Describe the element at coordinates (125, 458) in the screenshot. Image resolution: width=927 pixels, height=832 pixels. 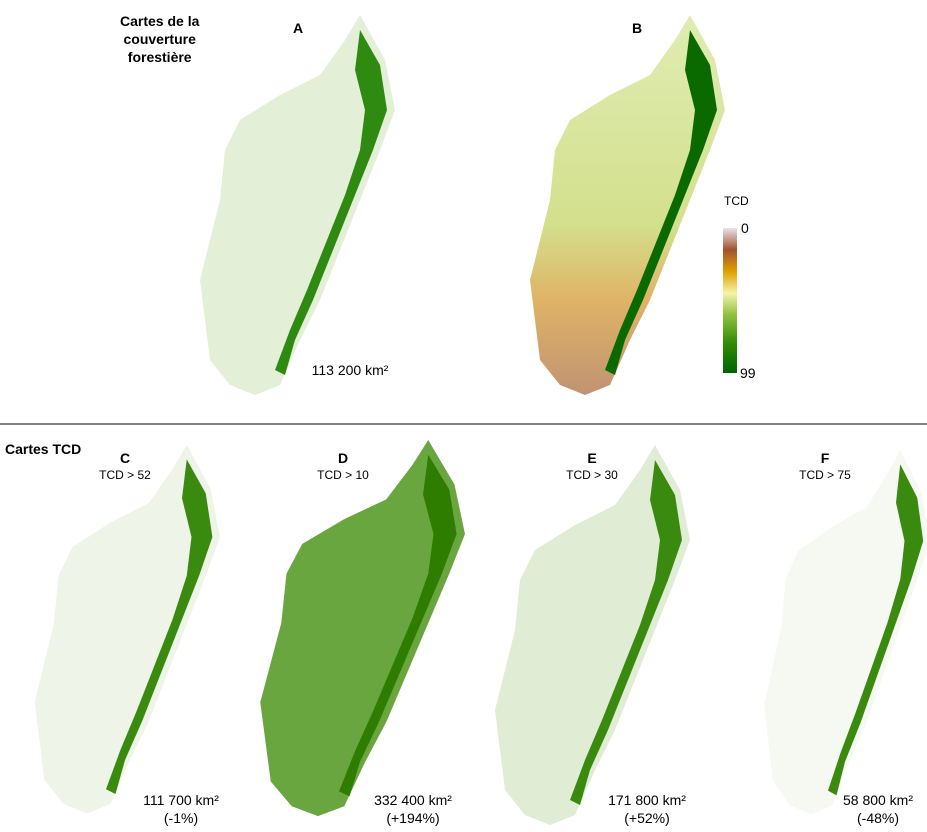
I see `panel-label: C` at that location.